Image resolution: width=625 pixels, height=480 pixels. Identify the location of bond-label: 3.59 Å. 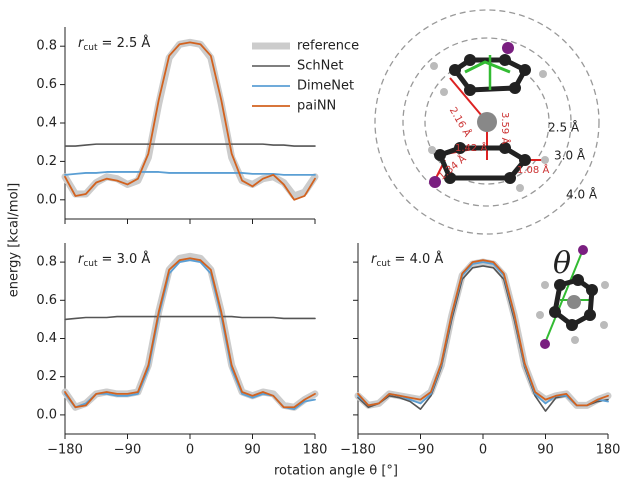
(505, 128).